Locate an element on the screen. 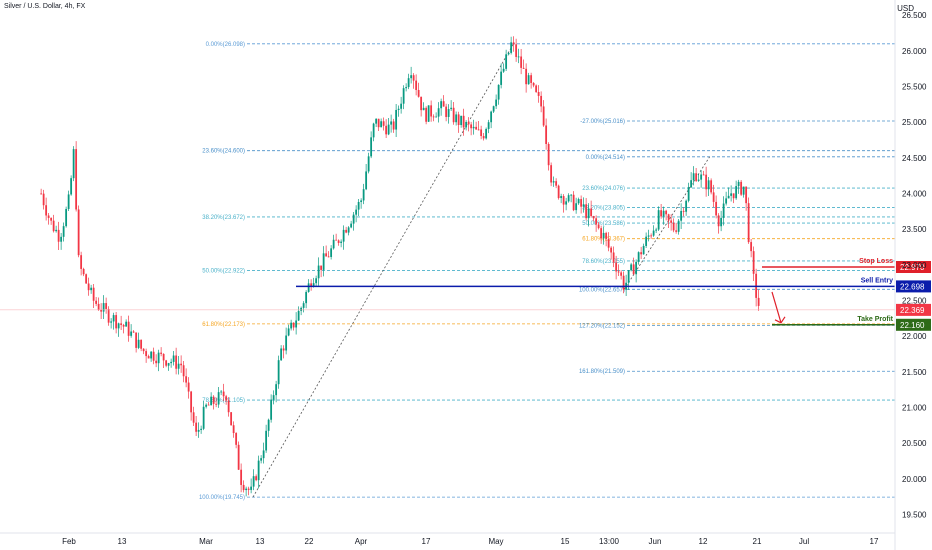 This screenshot has height=550, width=932. stop-loss-badge is located at coordinates (913, 267).